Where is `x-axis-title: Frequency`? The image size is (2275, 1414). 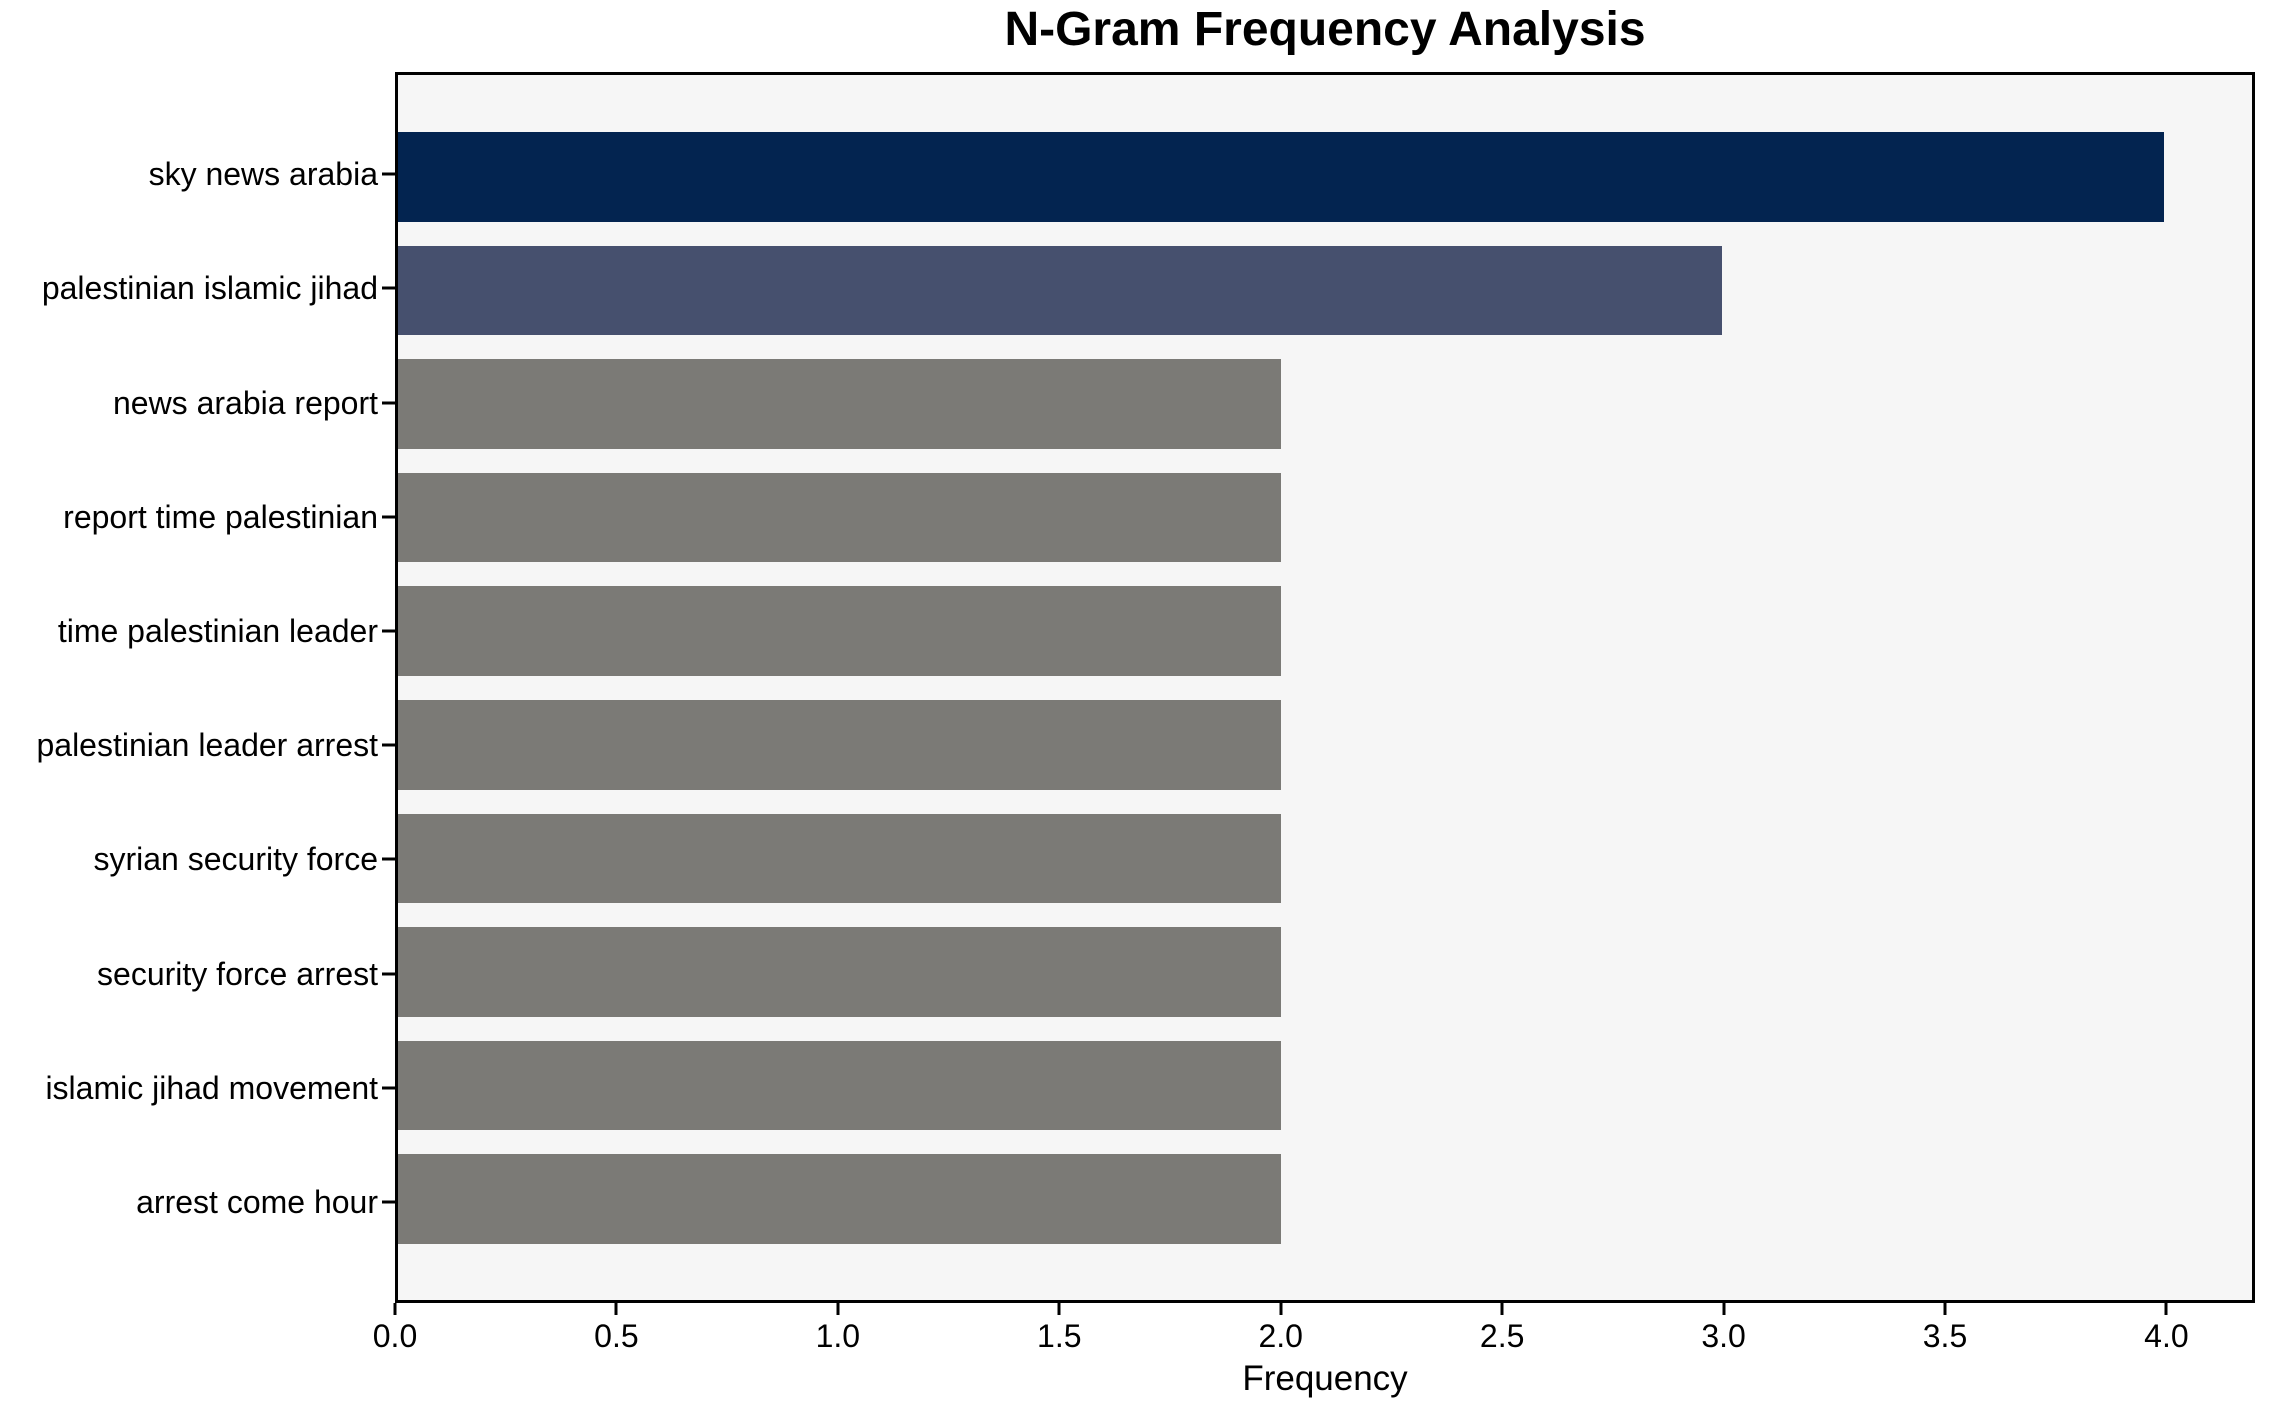 x-axis-title: Frequency is located at coordinates (1325, 1378).